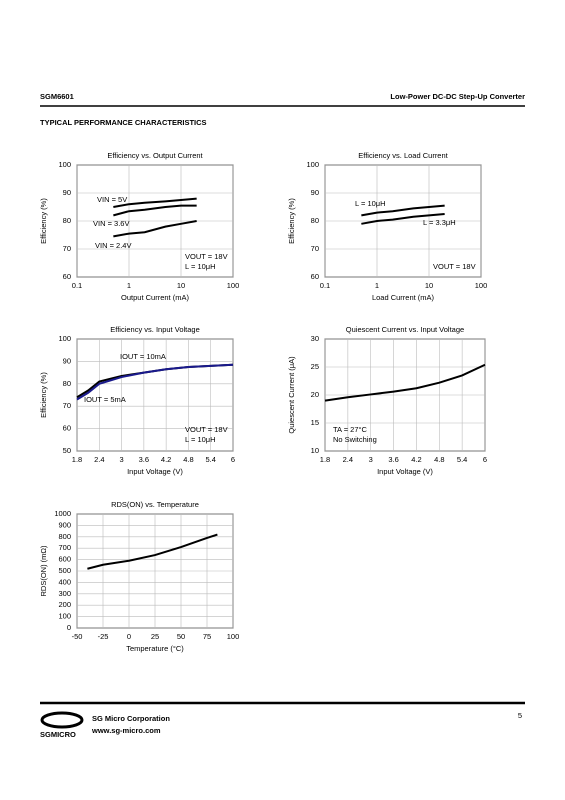  Describe the element at coordinates (315, 422) in the screenshot. I see `y-tick-label: 15` at that location.